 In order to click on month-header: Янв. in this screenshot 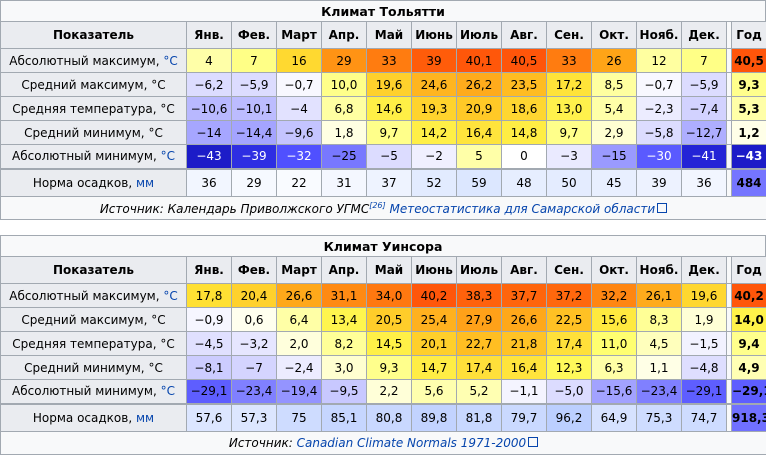, I will do `click(209, 270)`.